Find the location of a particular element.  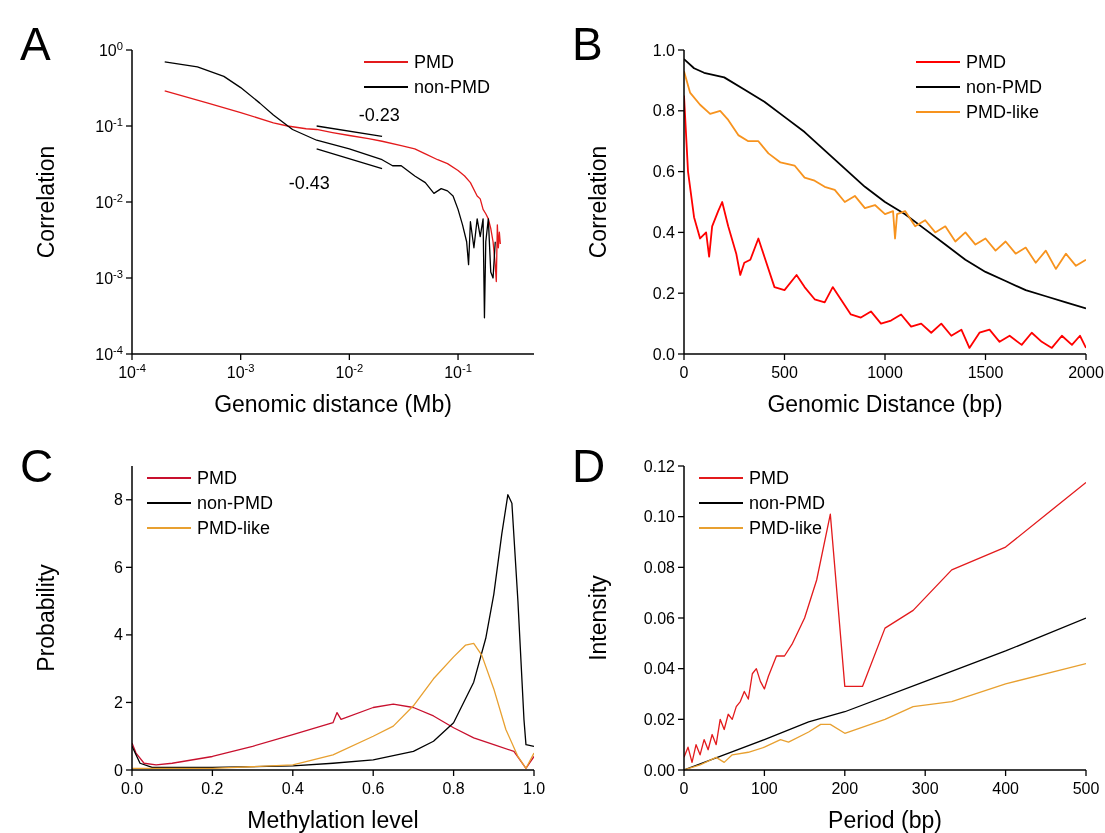

y-tick-label: 0.4 is located at coordinates (664, 232).